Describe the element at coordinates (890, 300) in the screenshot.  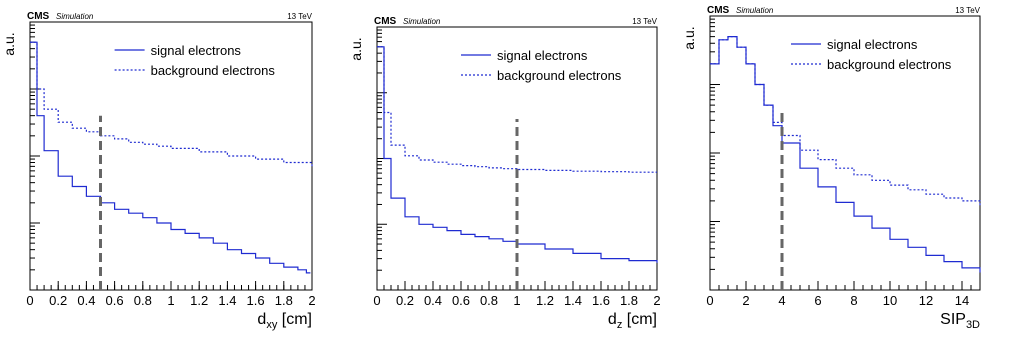
I see `x-tick-label: 10` at that location.